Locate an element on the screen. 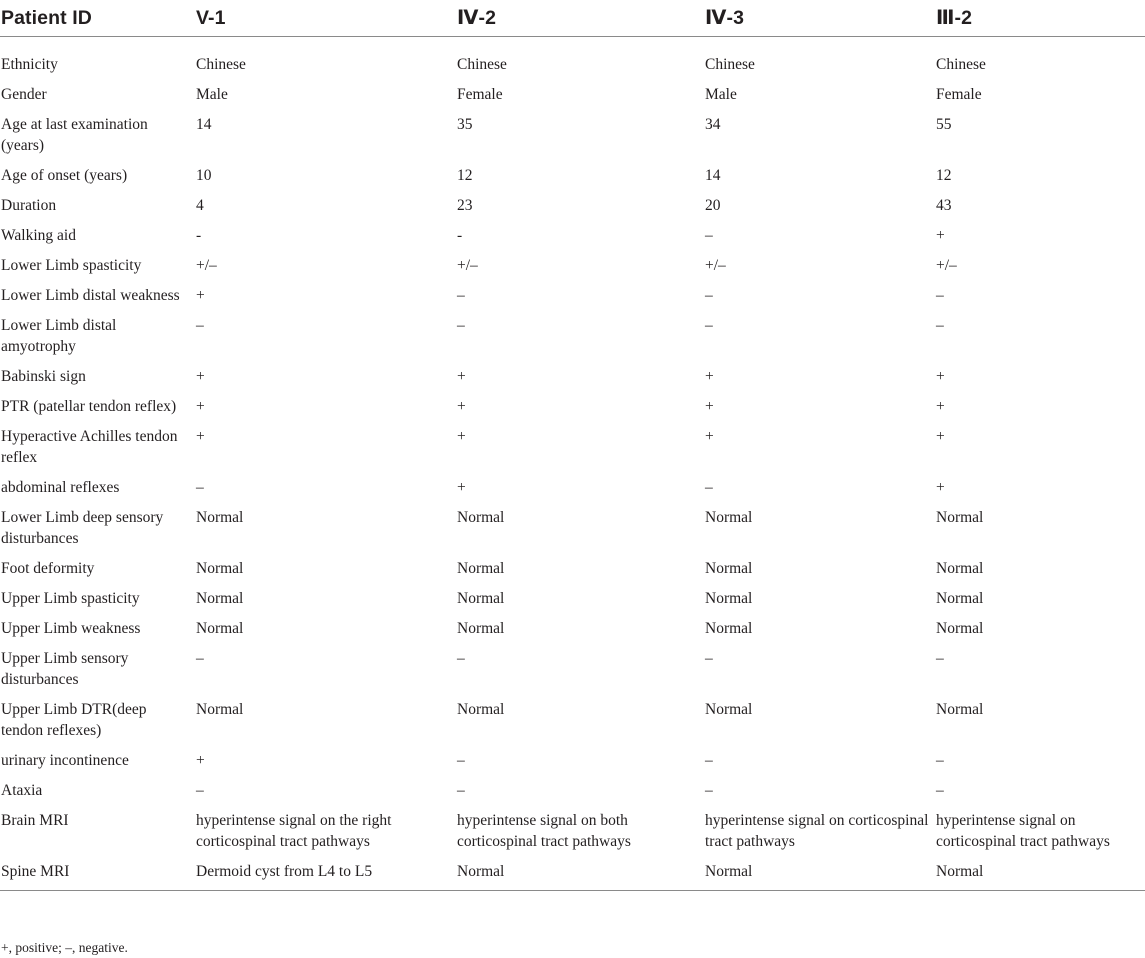  header-row: Patient ID V-1 Ⅳ-2 Ⅳ-3 Ⅲ-2 is located at coordinates (572, 18).